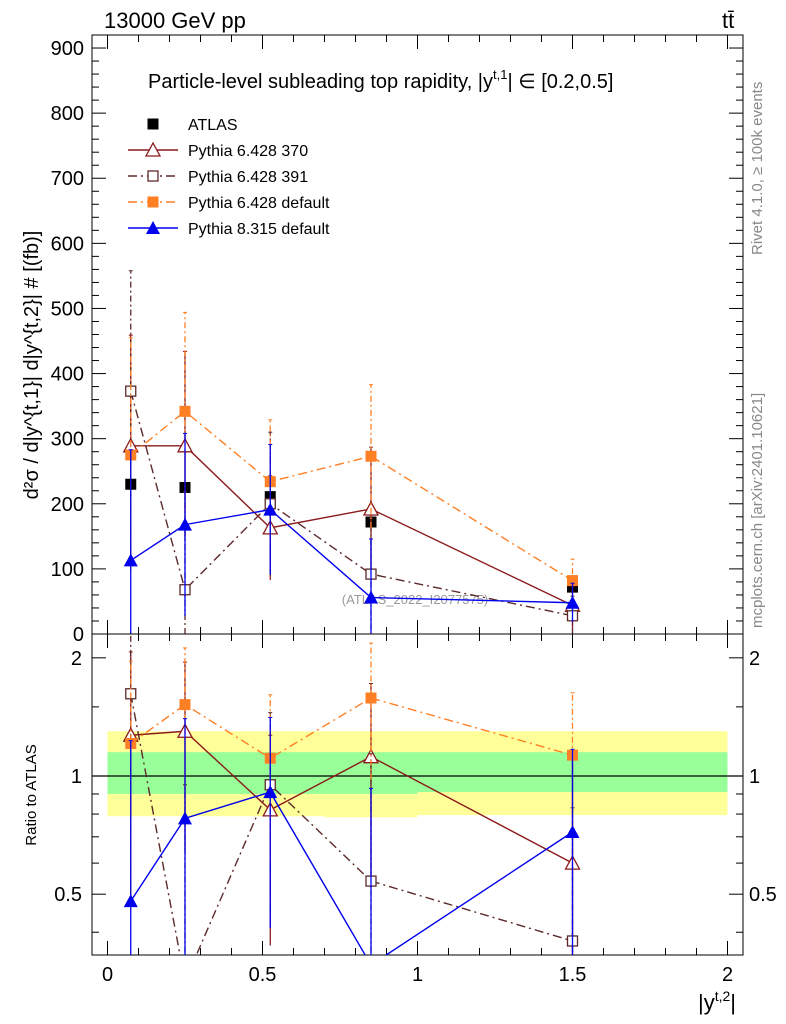 The width and height of the screenshot is (786, 1024). I want to click on ratio-bands, so click(417, 774).